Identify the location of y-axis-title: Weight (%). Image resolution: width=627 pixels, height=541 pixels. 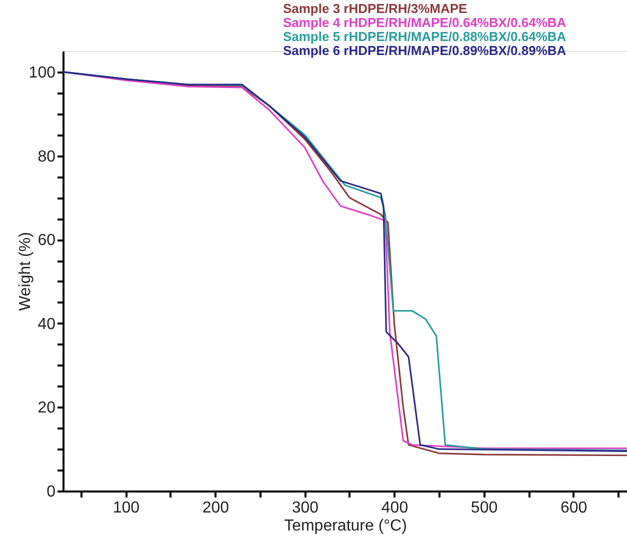
(25, 271).